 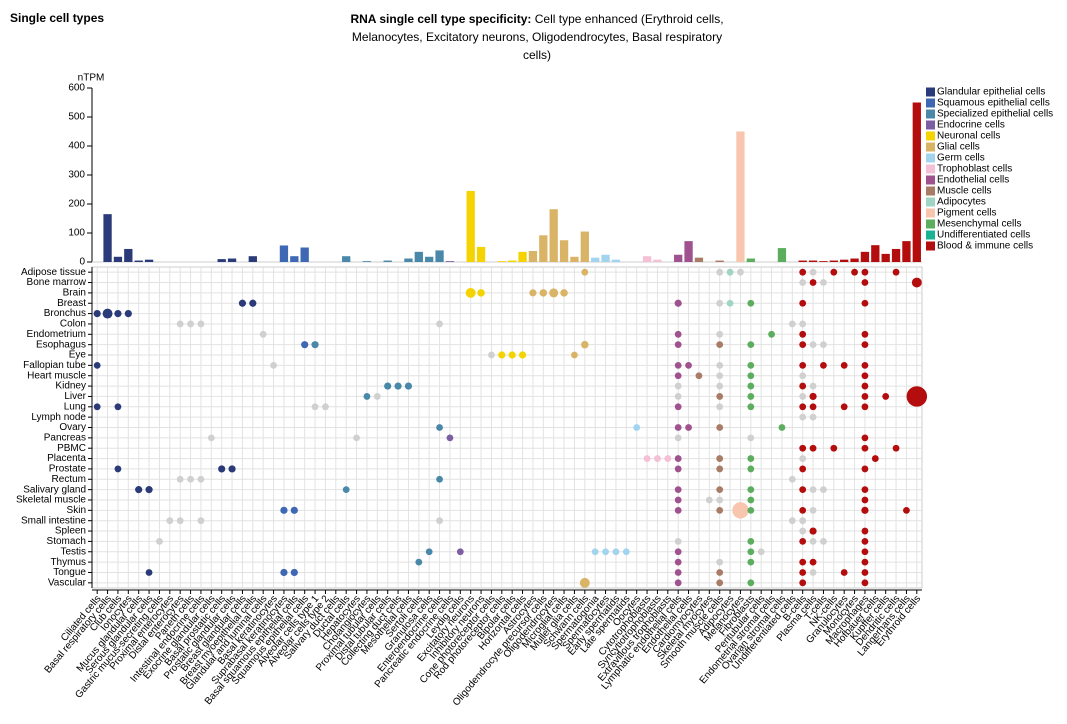 What do you see at coordinates (66, 541) in the screenshot?
I see `row-label: Stomach` at bounding box center [66, 541].